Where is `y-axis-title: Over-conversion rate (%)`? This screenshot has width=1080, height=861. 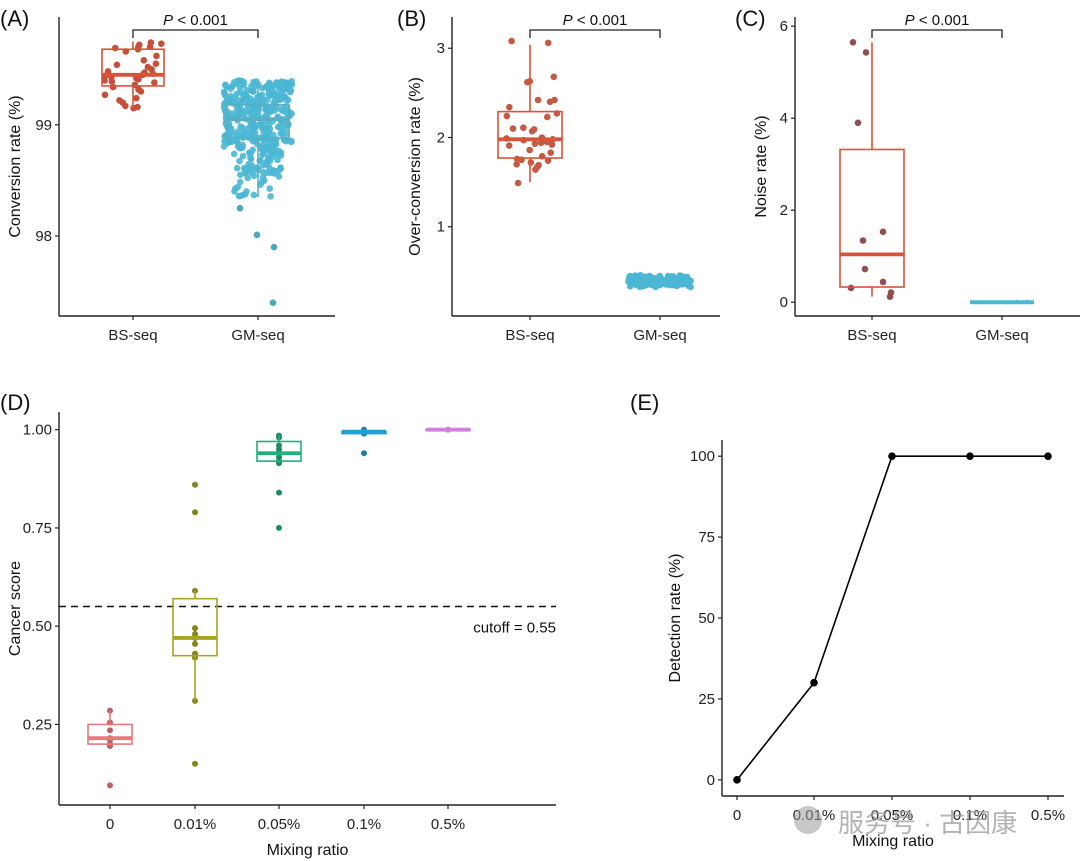 y-axis-title: Over-conversion rate (%) is located at coordinates (415, 166).